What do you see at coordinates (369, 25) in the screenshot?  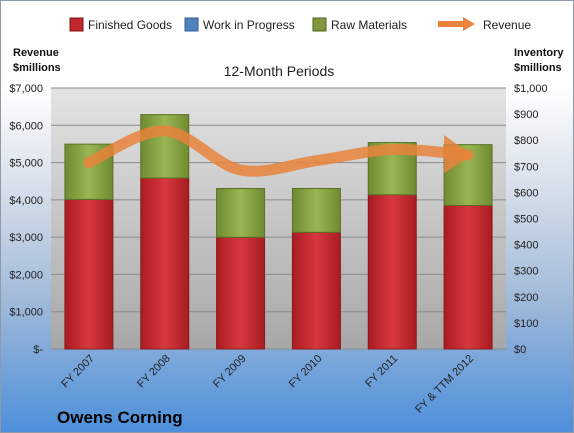 I see `legend-label-raw-materials: Raw Materials` at bounding box center [369, 25].